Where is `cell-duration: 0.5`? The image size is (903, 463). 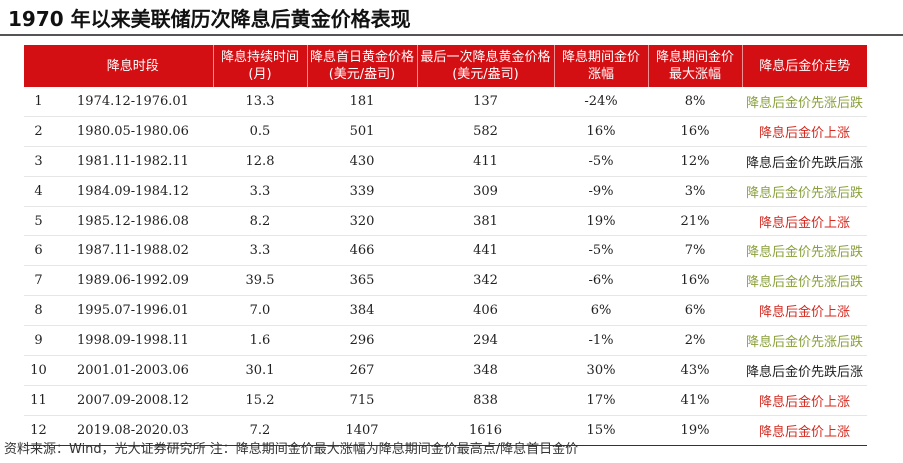 cell-duration: 0.5 is located at coordinates (260, 131).